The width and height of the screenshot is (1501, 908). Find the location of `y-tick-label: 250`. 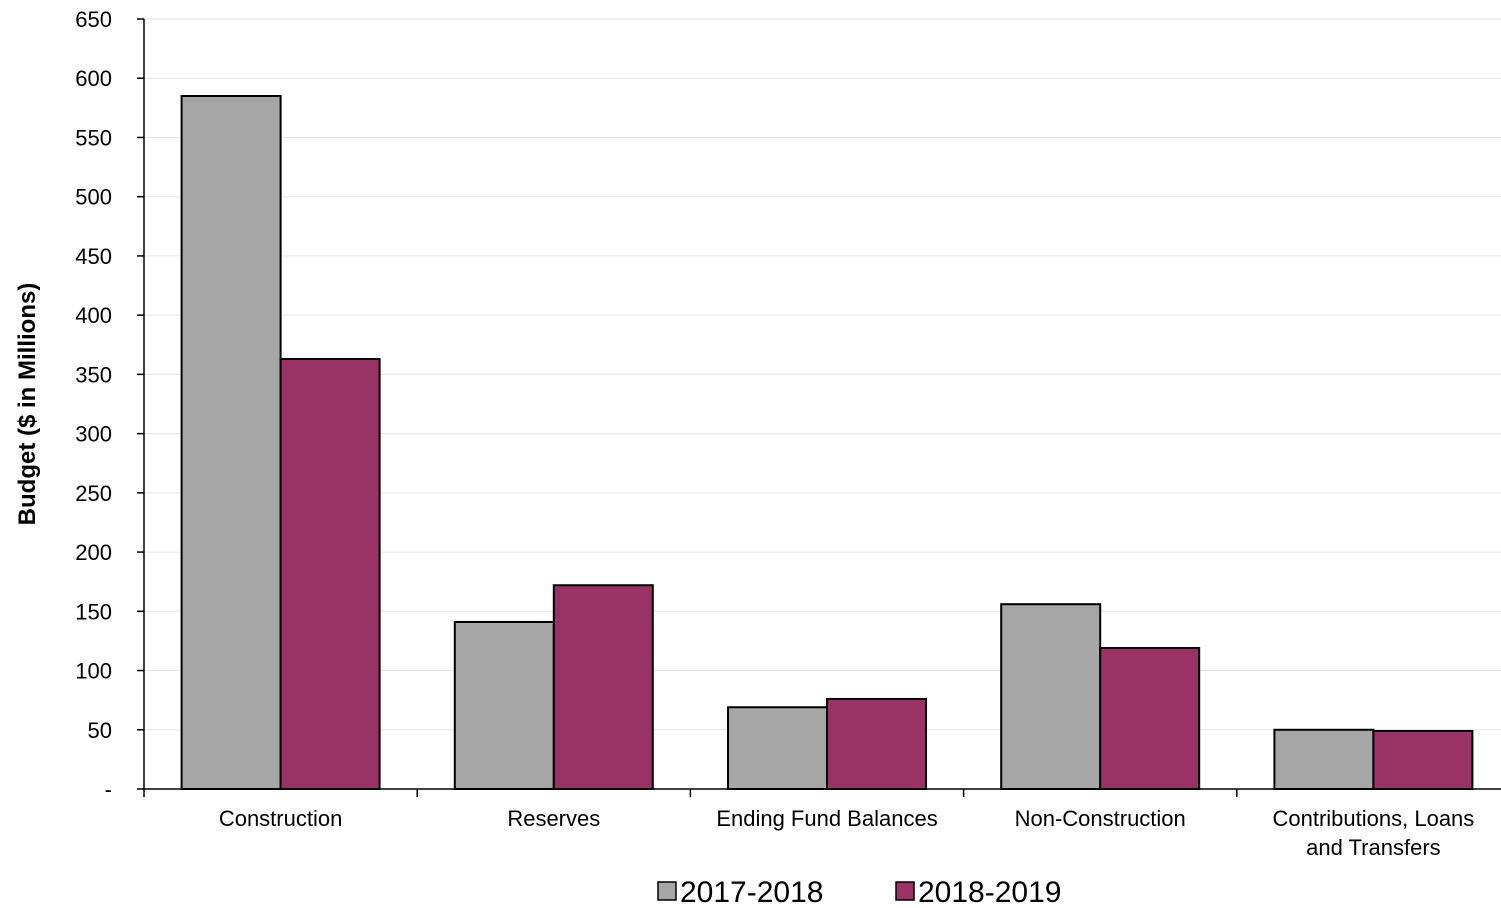

y-tick-label: 250 is located at coordinates (93, 493).